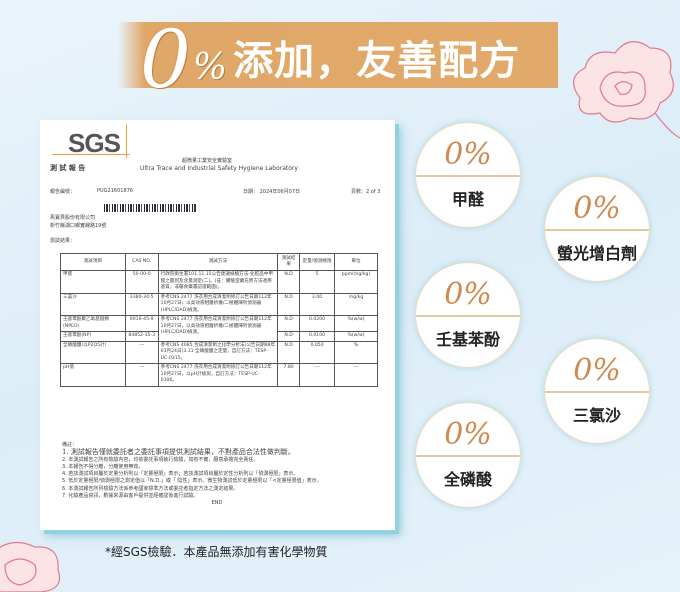  Describe the element at coordinates (377, 60) in the screenshot. I see `title-text: 添加，友善配方` at that location.